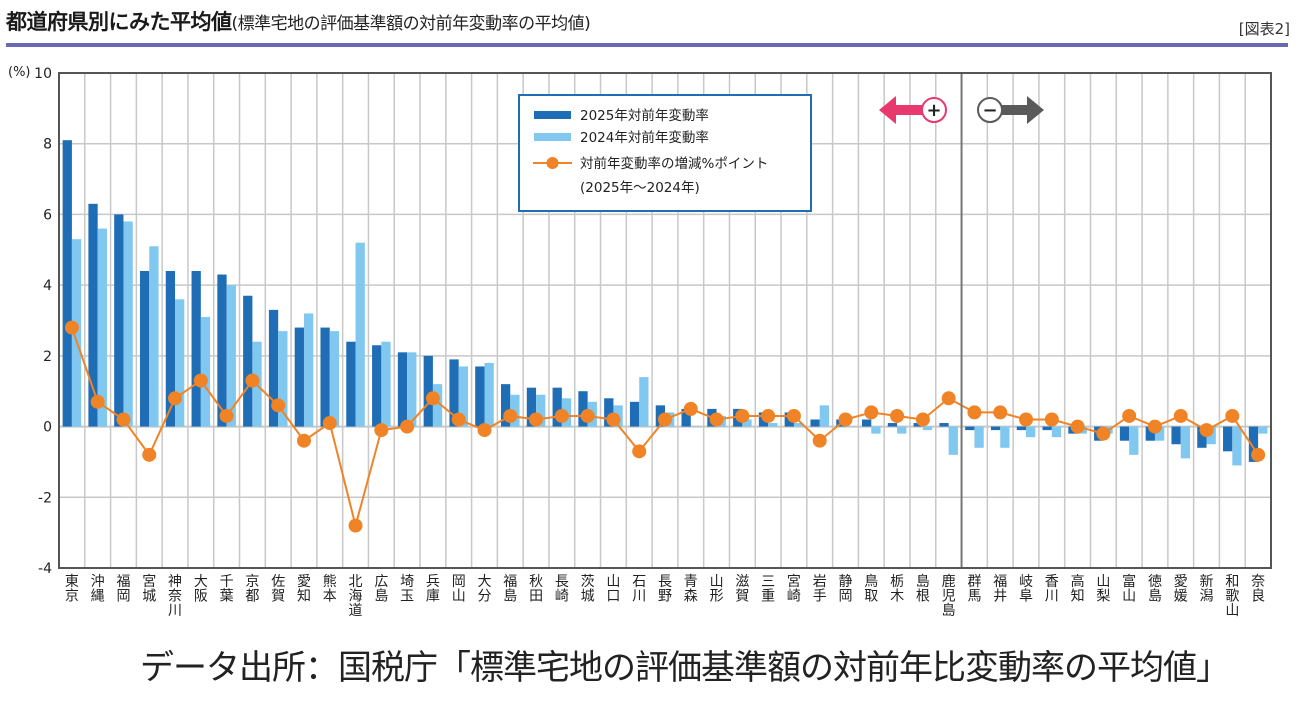 The image size is (1300, 705). Describe the element at coordinates (381, 589) in the screenshot. I see `x-tick-label: 広島` at that location.